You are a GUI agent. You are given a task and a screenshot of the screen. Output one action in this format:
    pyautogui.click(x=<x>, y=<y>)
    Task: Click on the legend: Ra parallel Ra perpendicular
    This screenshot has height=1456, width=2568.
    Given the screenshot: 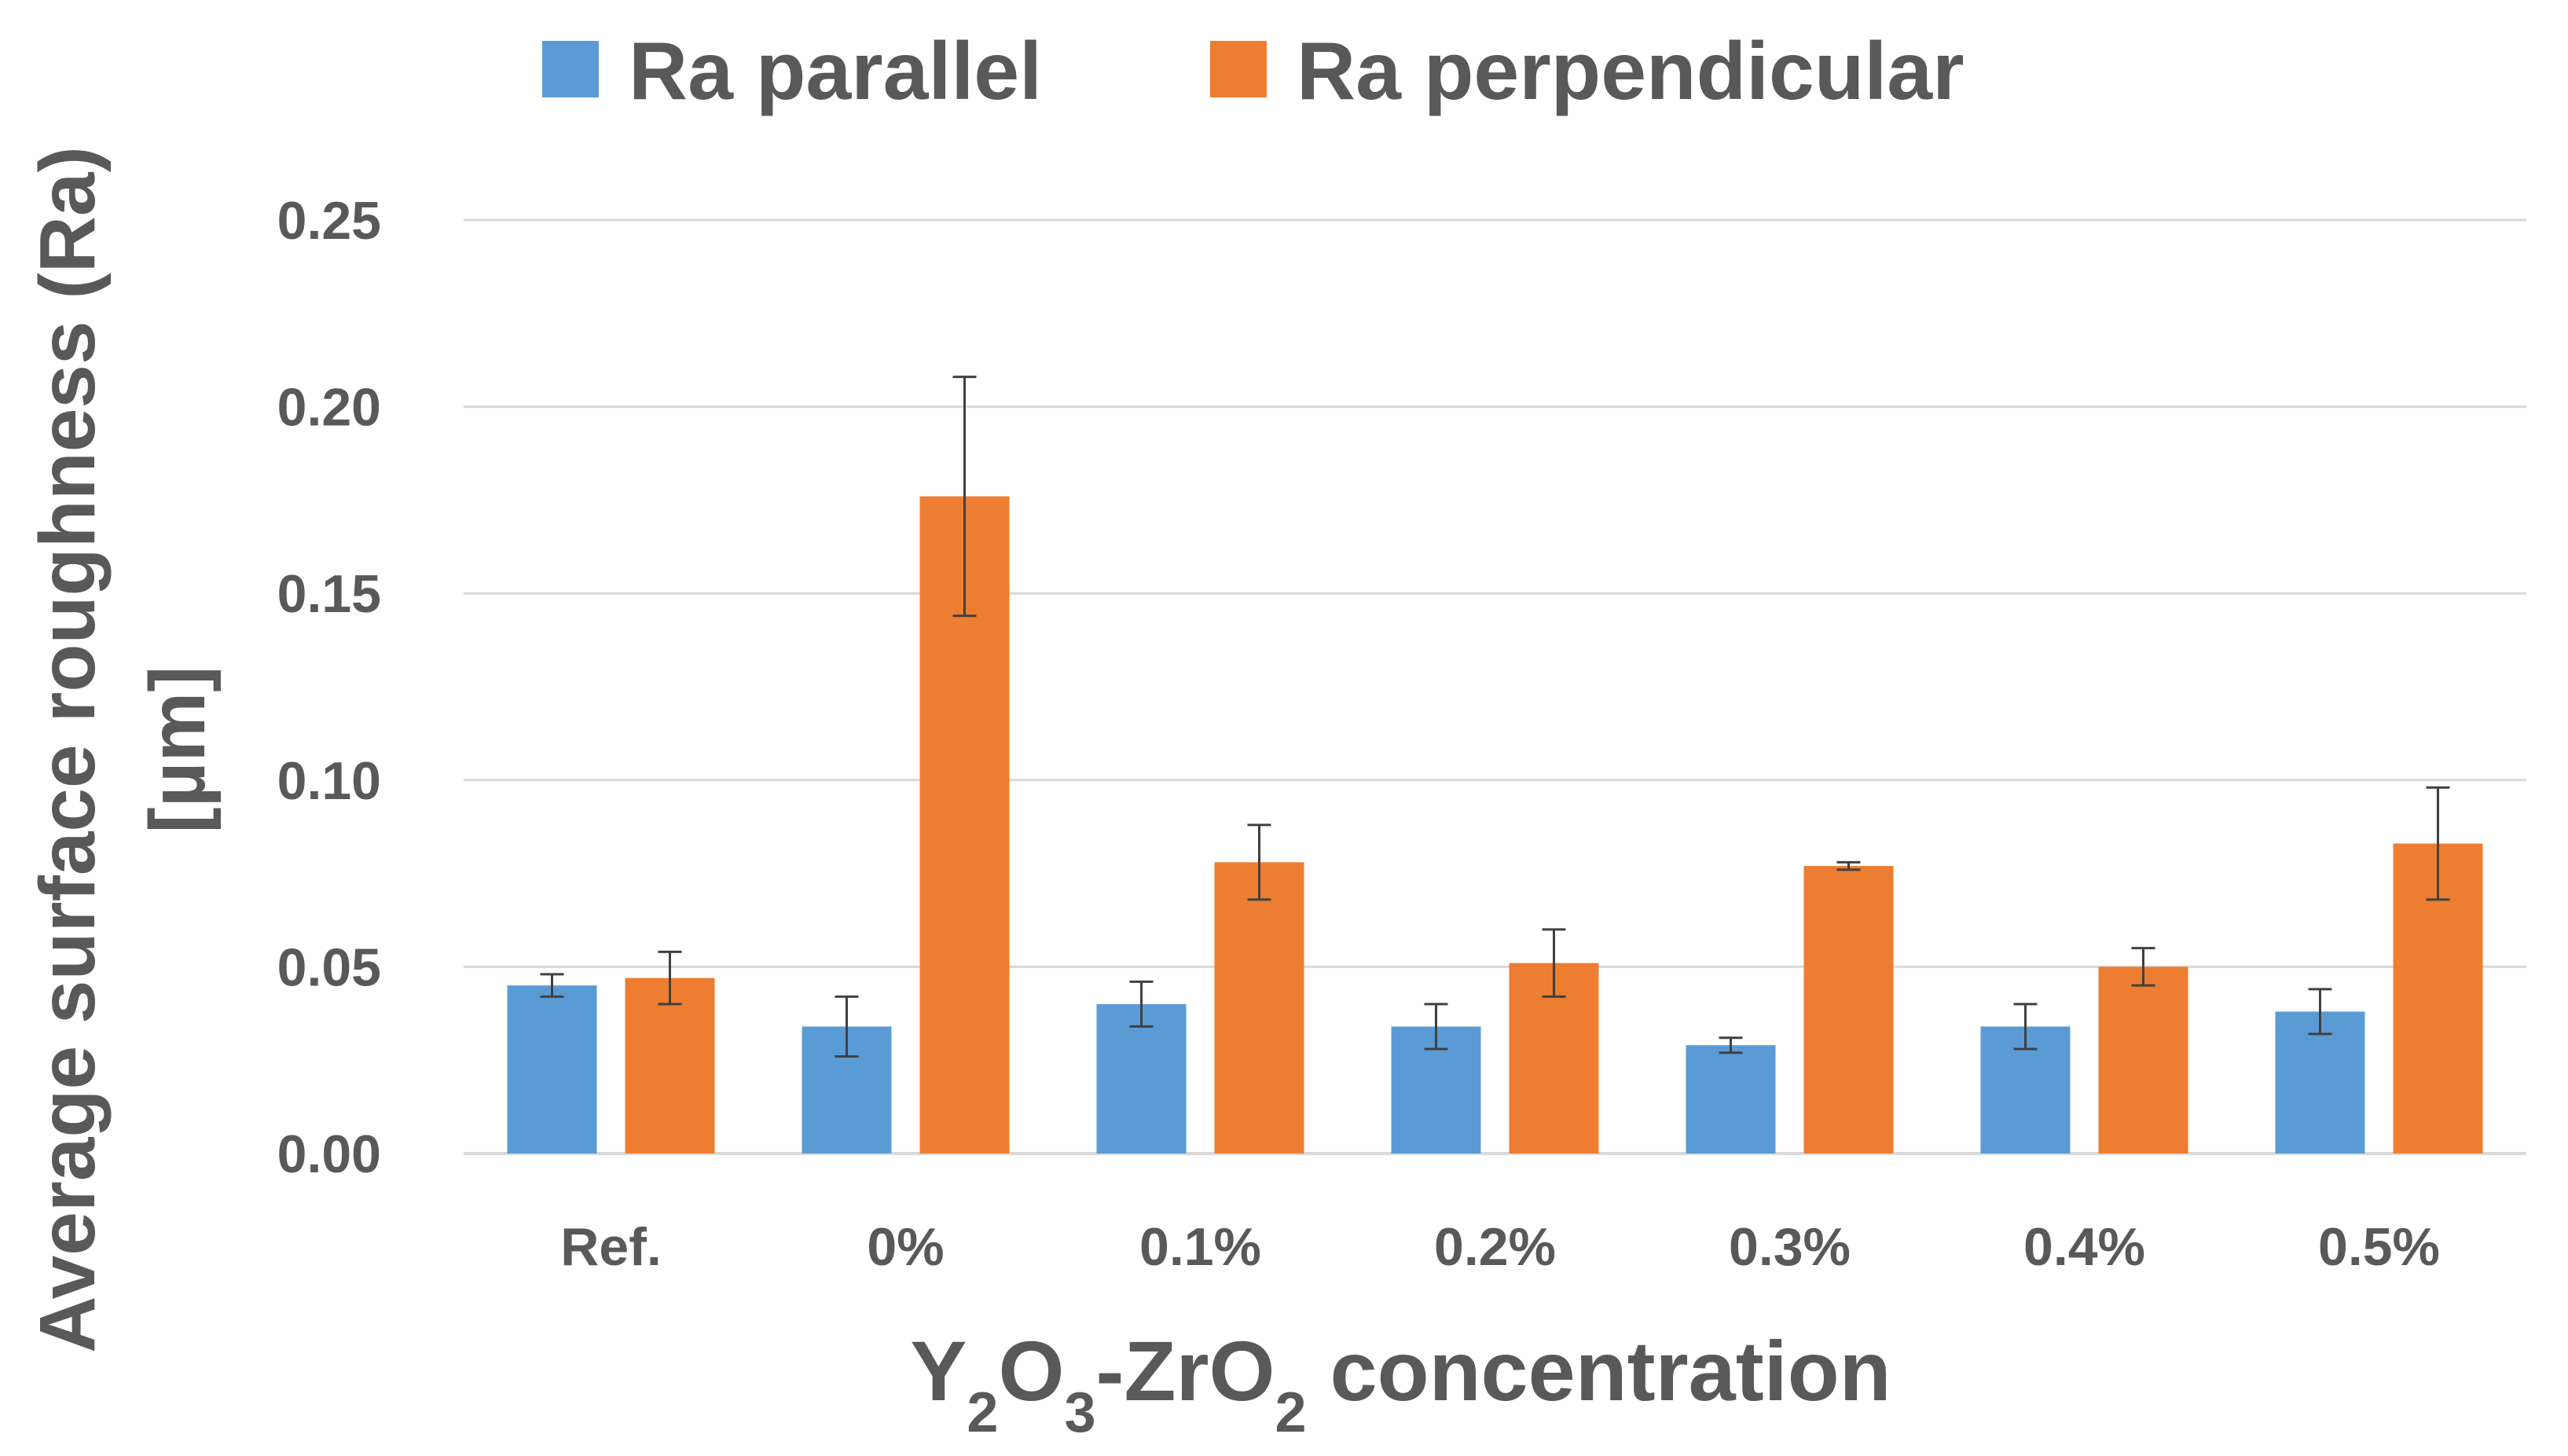 What is the action you would take?
    pyautogui.click(x=1254, y=71)
    